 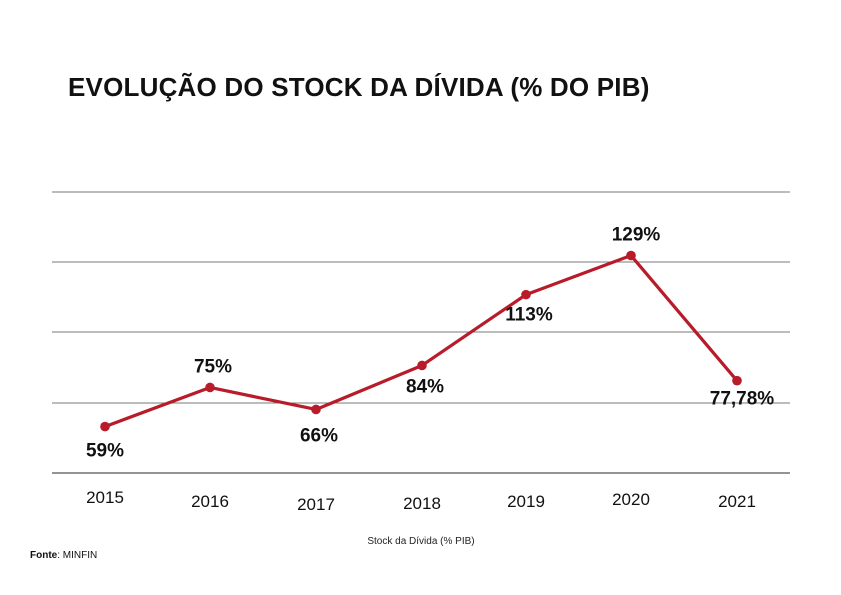 What do you see at coordinates (631, 499) in the screenshot?
I see `x-tick-label: 2020` at bounding box center [631, 499].